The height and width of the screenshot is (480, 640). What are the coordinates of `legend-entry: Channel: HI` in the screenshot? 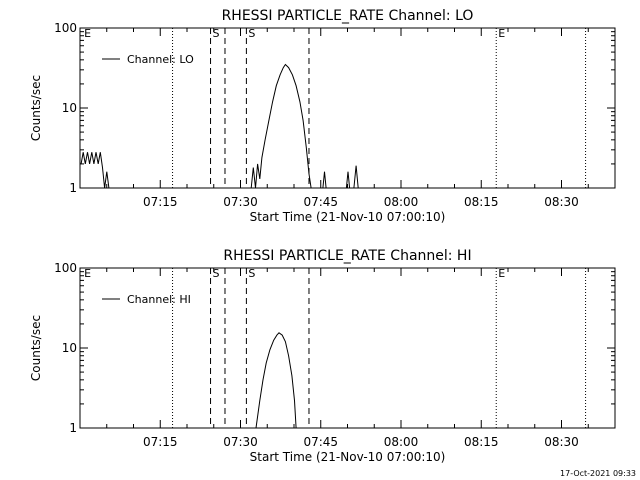 It's located at (159, 299).